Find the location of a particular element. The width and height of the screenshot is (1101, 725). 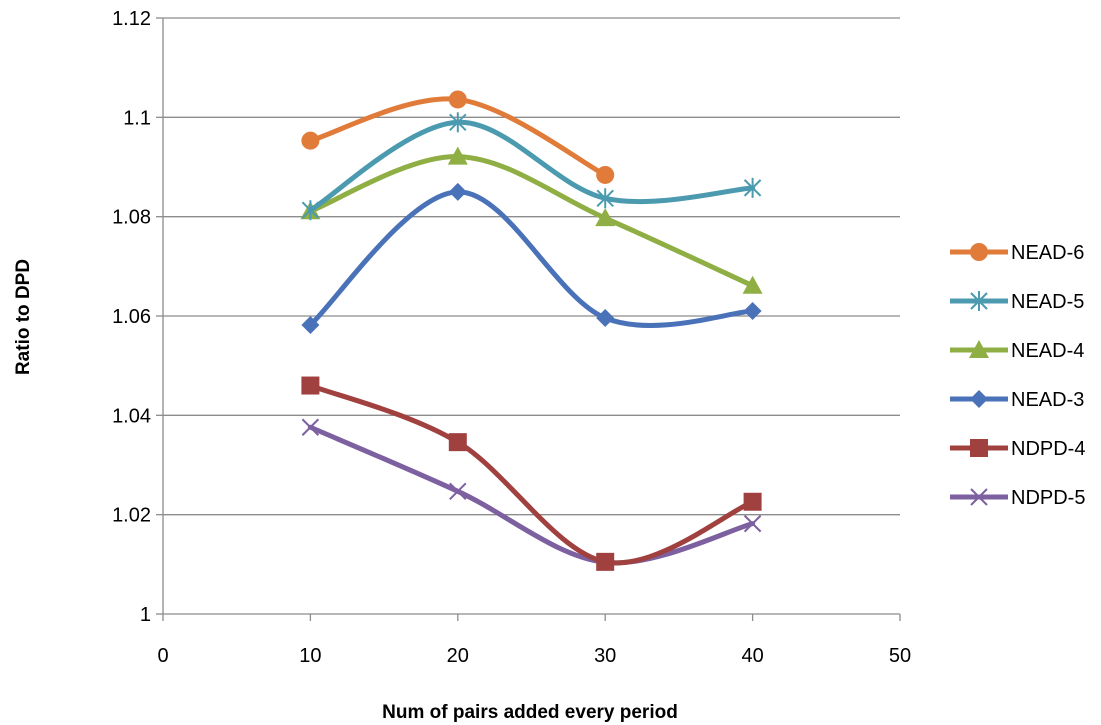

y-tick-label: 1.04 is located at coordinates (131, 416).